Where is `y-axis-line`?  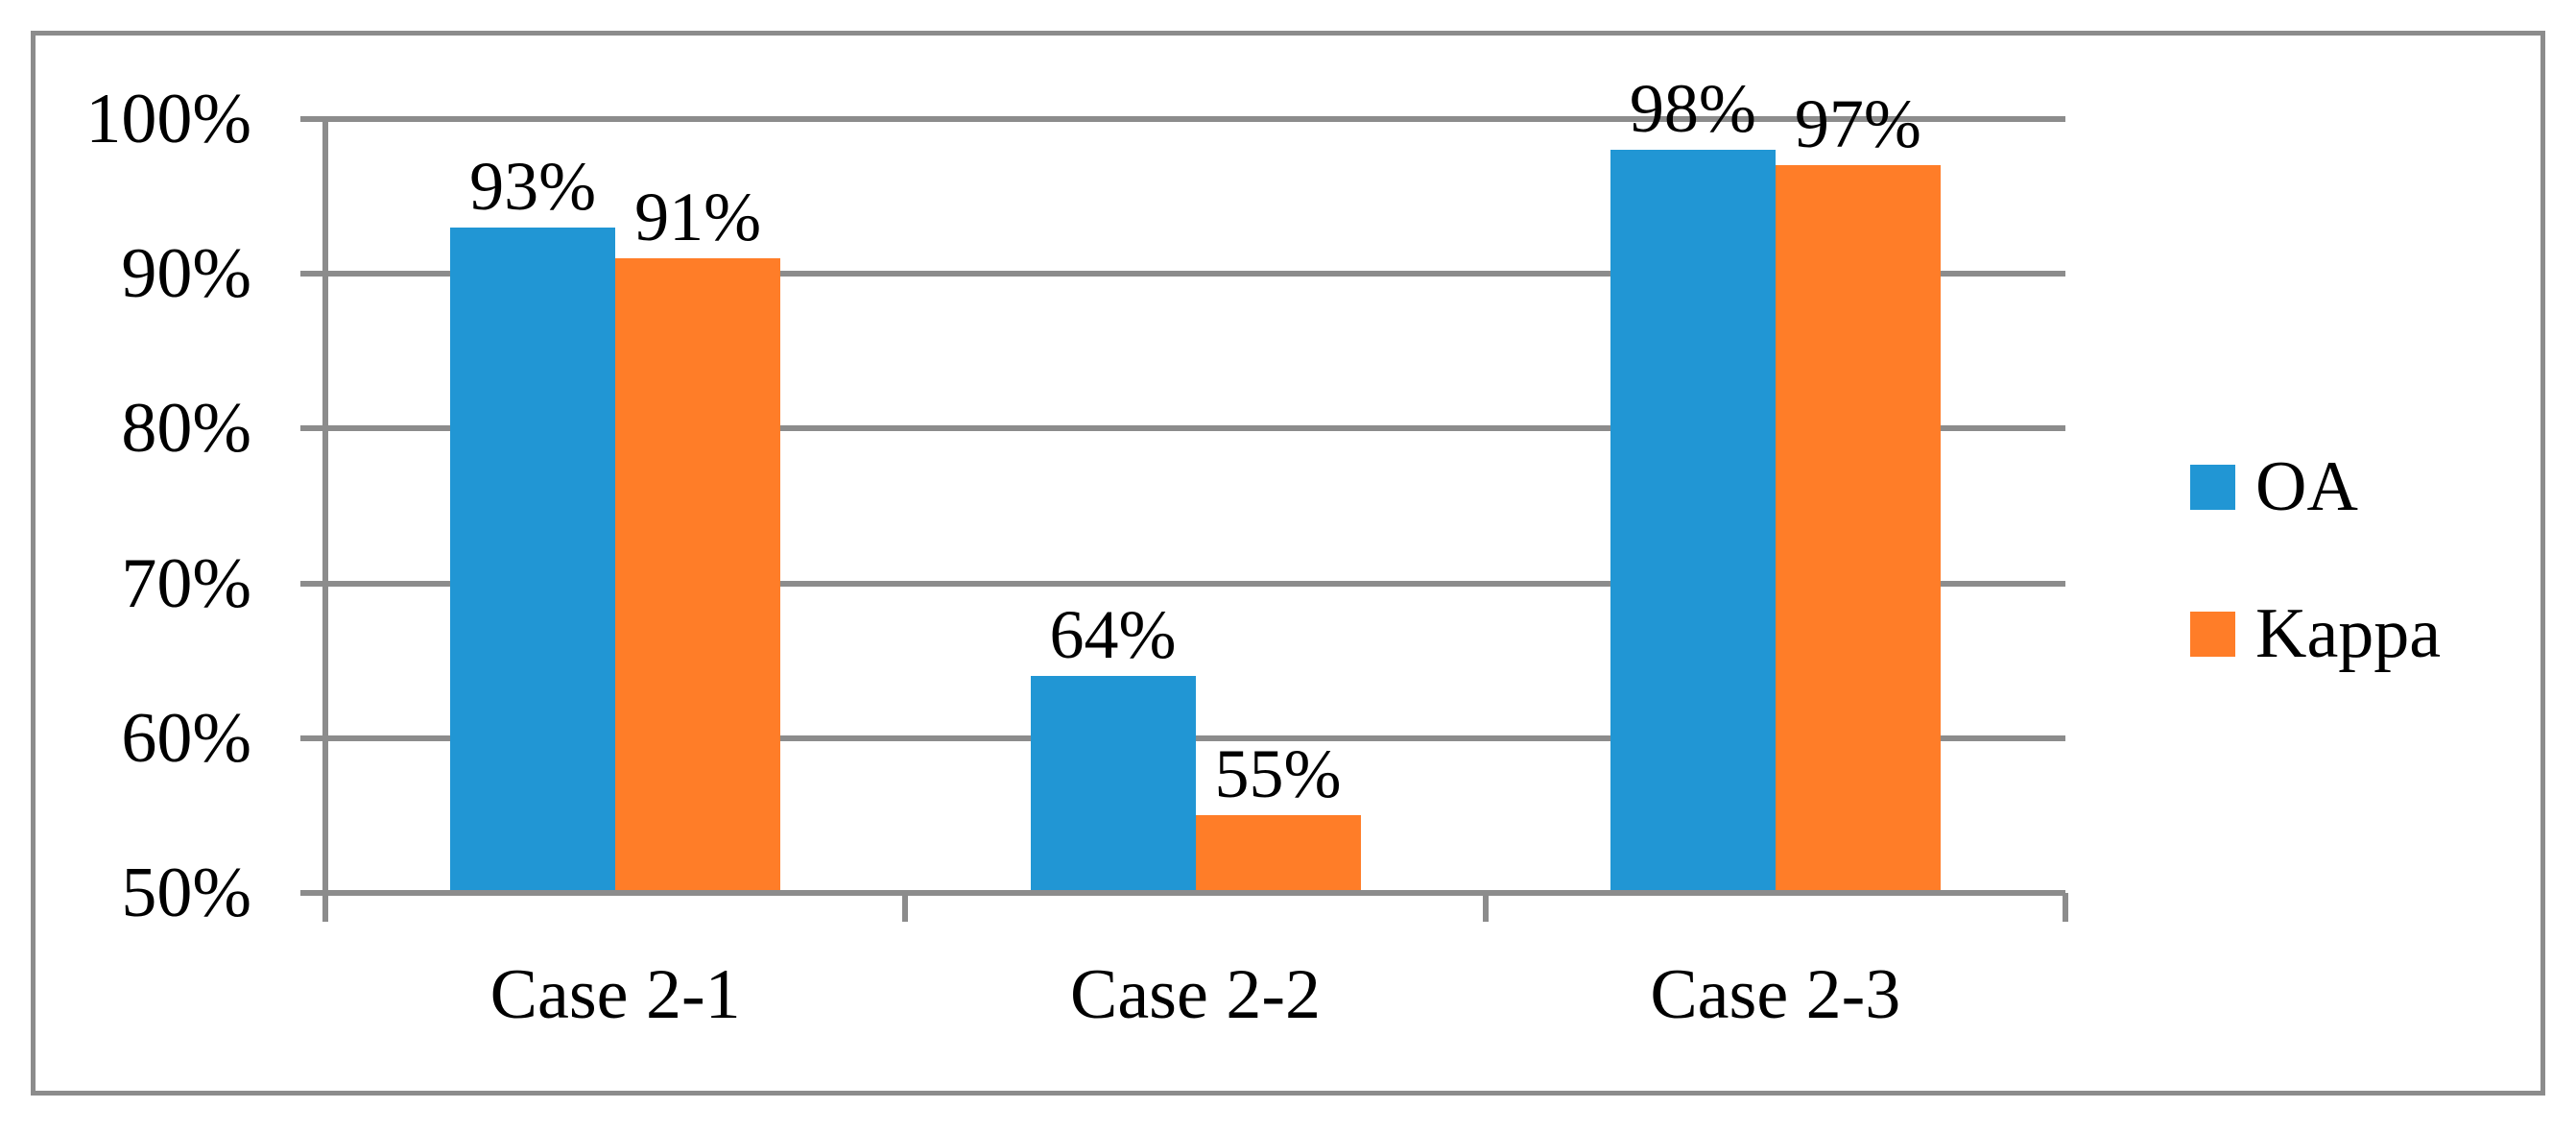 y-axis-line is located at coordinates (325, 519).